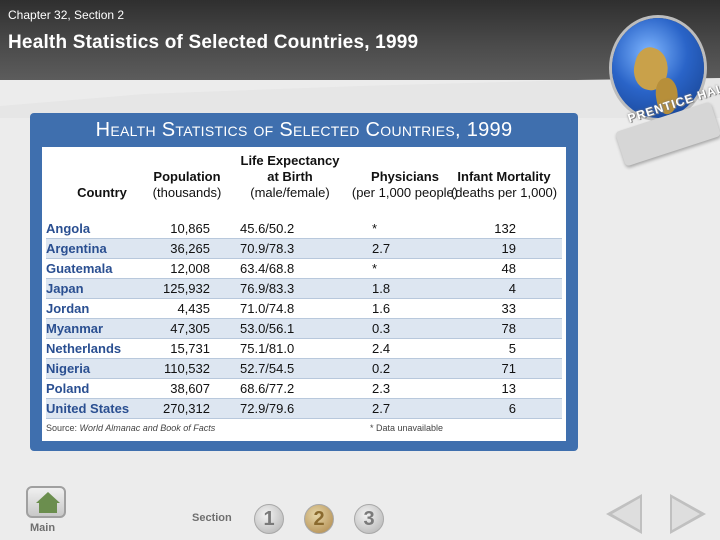 Image resolution: width=720 pixels, height=540 pixels. Describe the element at coordinates (190, 268) in the screenshot. I see `cell-population: 12,008` at that location.